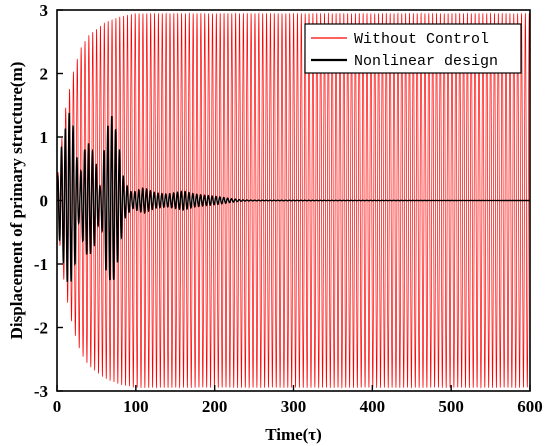 Image resolution: width=550 pixels, height=446 pixels. I want to click on legend-label-without-control: Without Control, so click(421, 39).